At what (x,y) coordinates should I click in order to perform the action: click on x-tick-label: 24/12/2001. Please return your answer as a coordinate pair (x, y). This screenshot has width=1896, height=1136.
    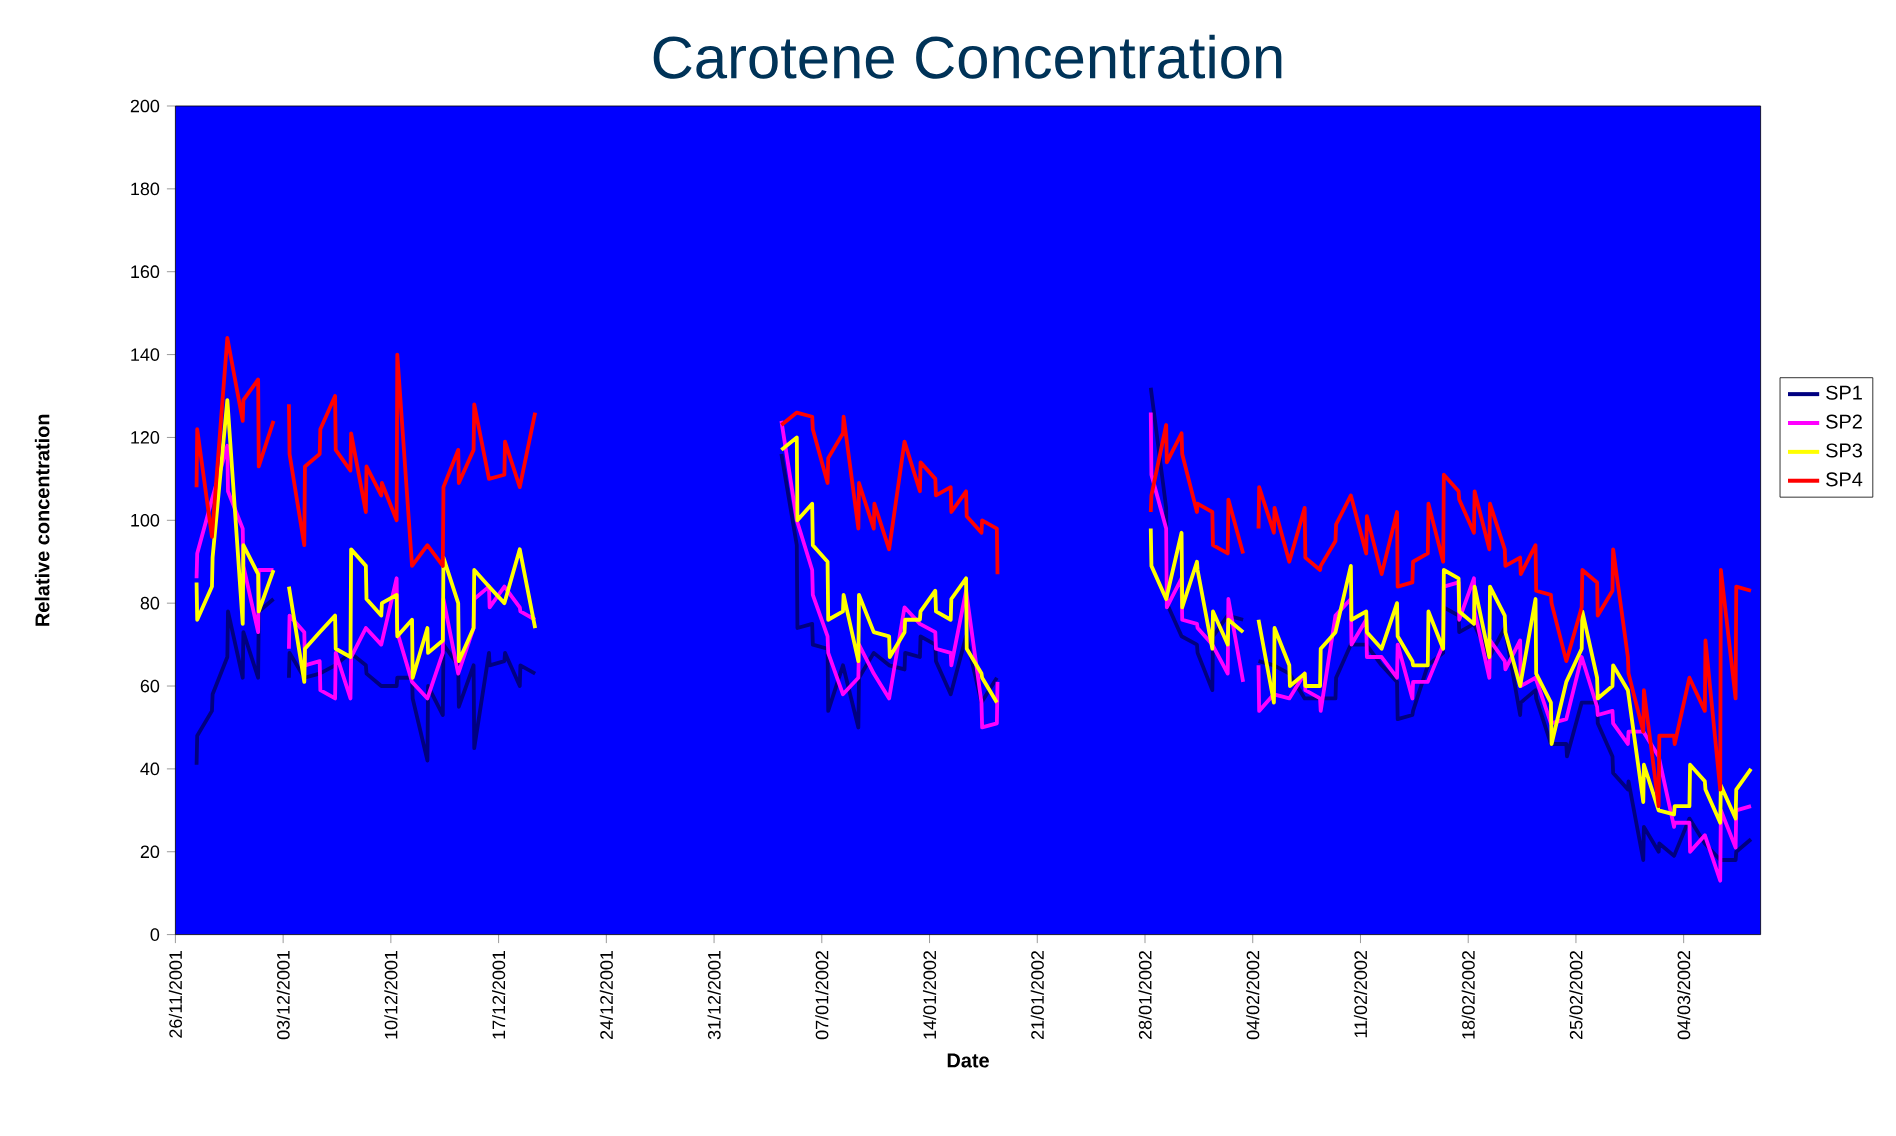
    Looking at the image, I should click on (606, 995).